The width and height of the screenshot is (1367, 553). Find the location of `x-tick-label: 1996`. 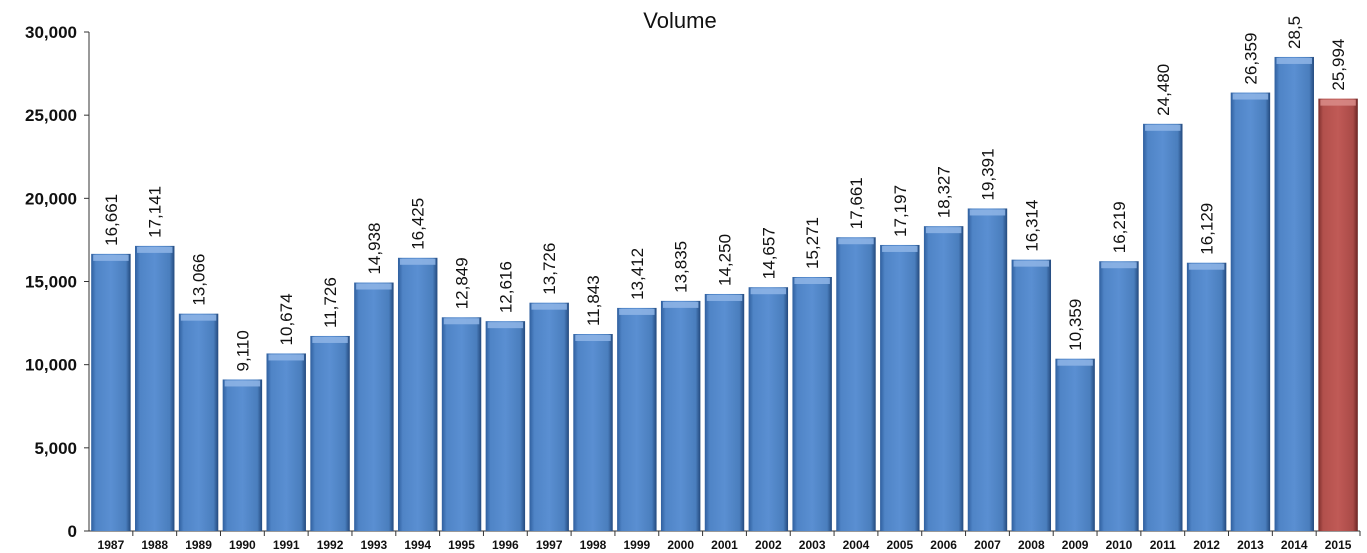

x-tick-label: 1996 is located at coordinates (505, 545).